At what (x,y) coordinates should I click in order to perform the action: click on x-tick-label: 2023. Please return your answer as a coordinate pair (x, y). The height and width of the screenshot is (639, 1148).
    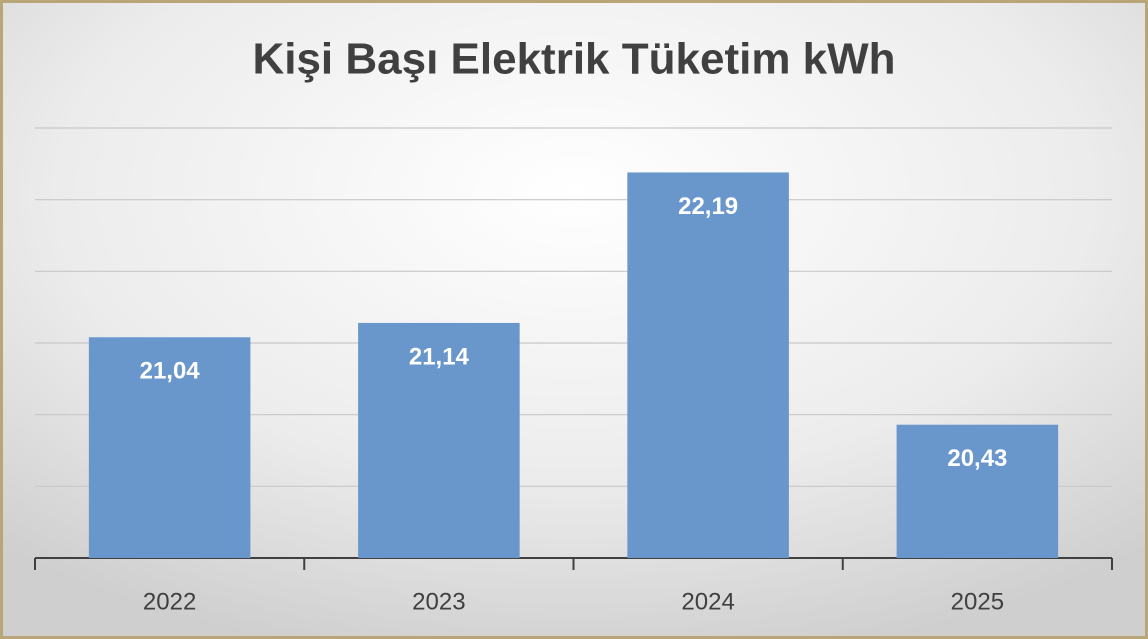
    Looking at the image, I should click on (438, 601).